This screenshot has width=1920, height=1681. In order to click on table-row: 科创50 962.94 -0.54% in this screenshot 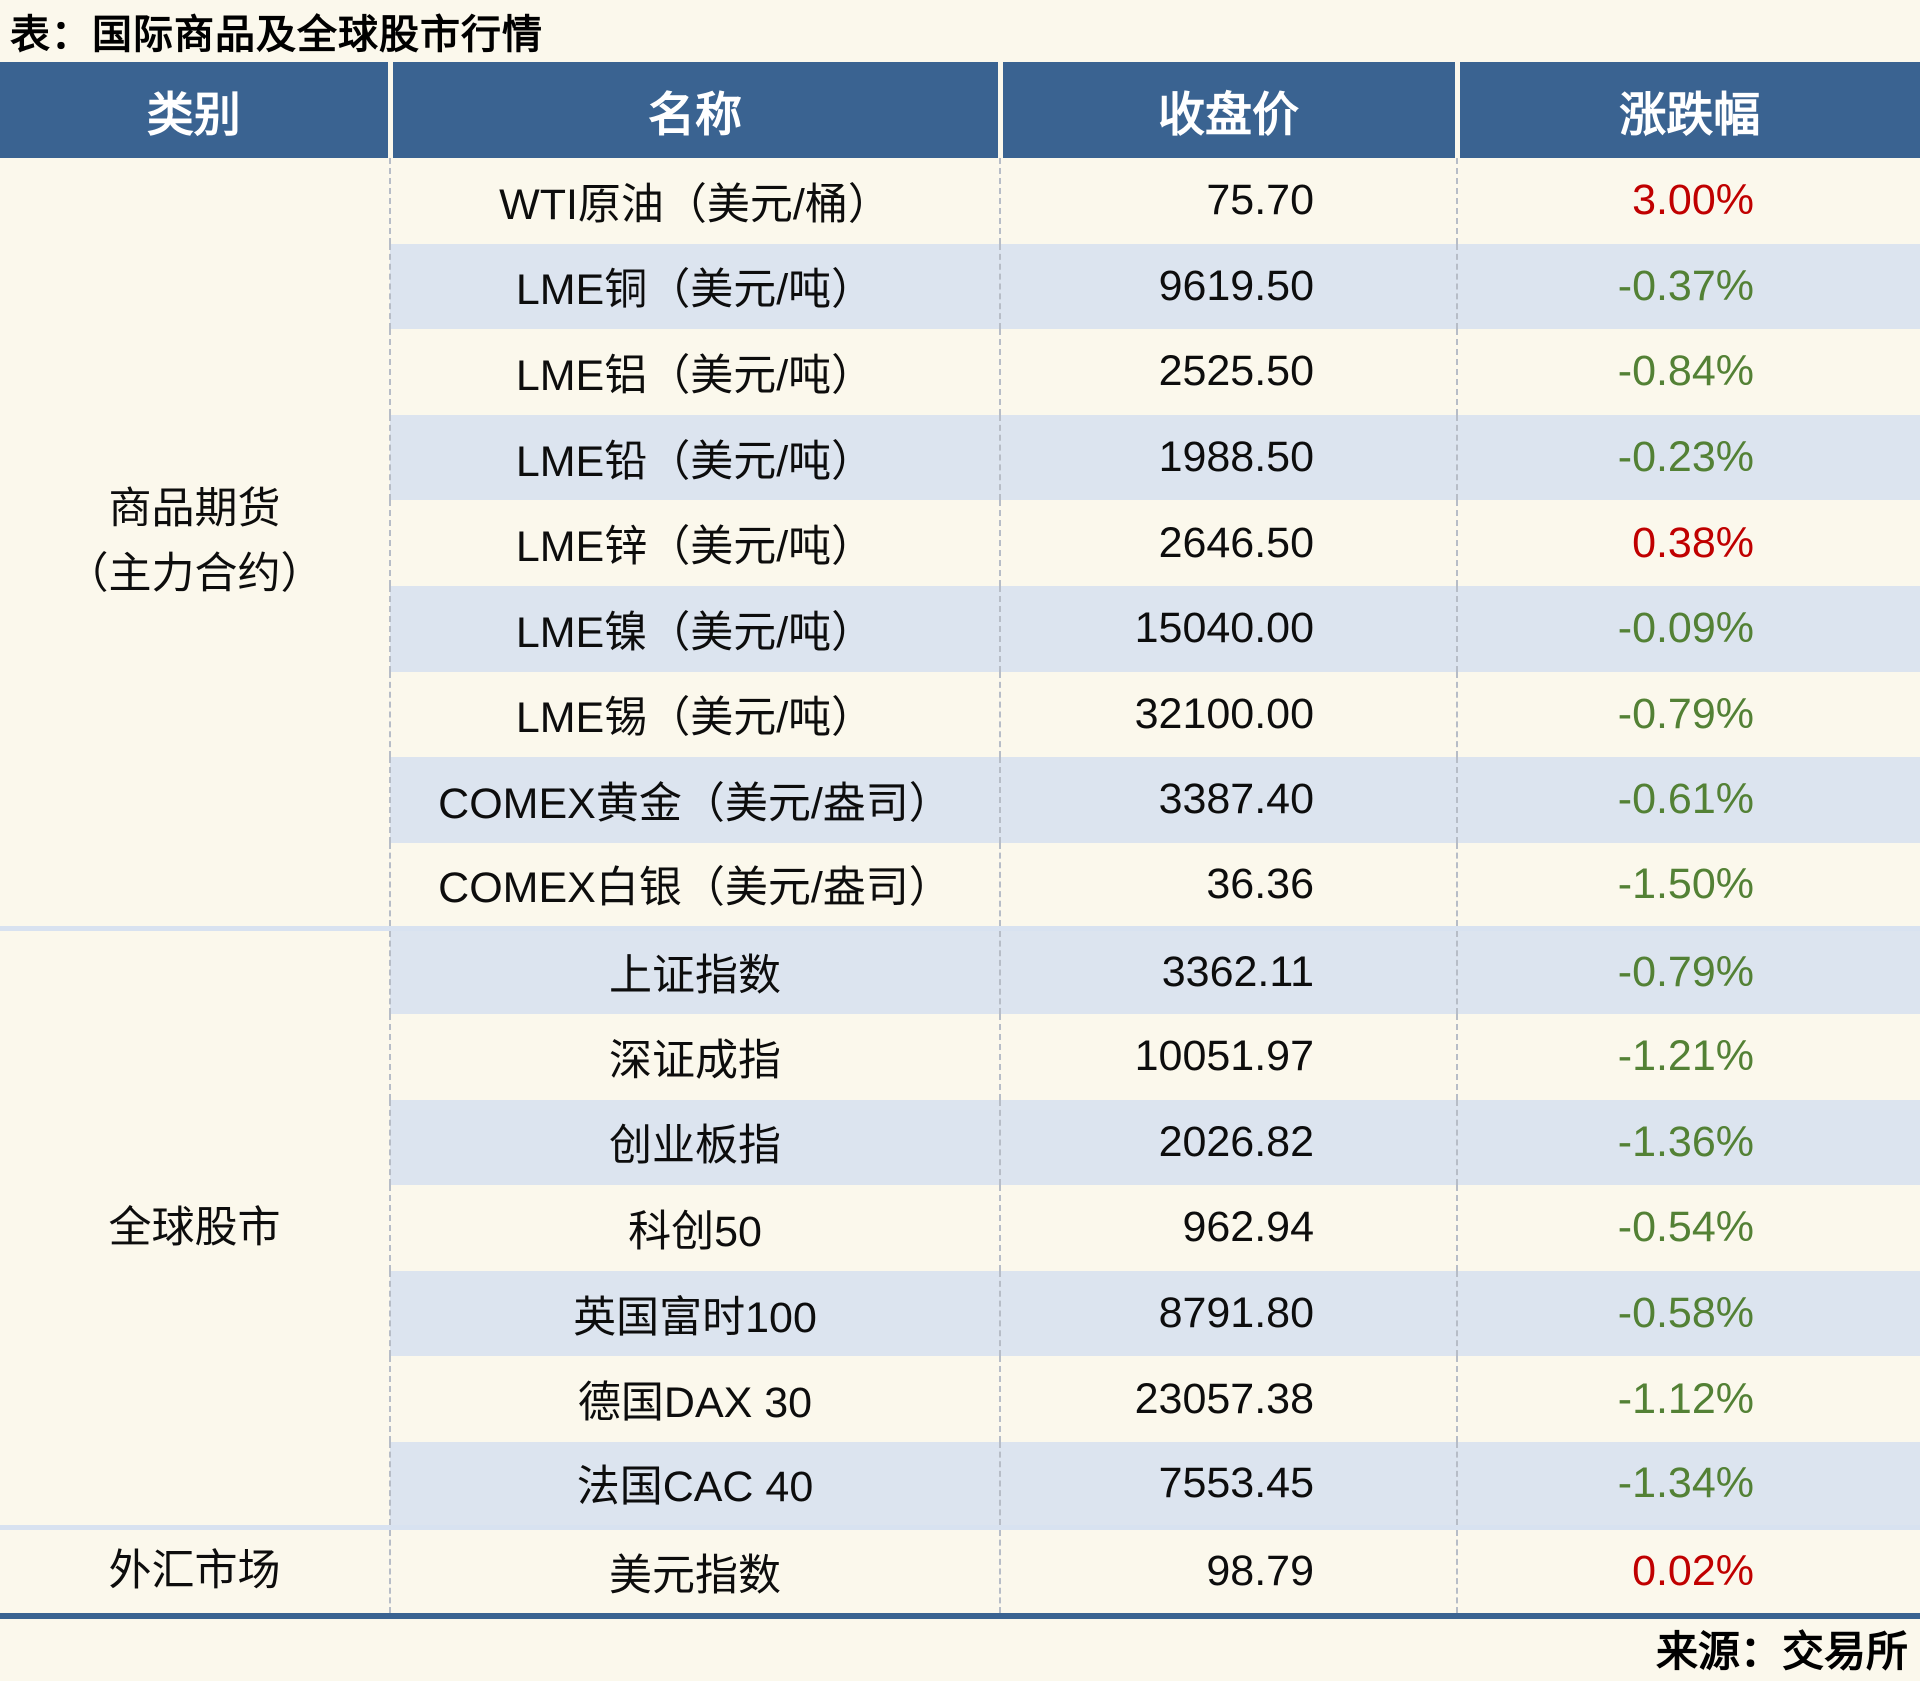, I will do `click(960, 1228)`.